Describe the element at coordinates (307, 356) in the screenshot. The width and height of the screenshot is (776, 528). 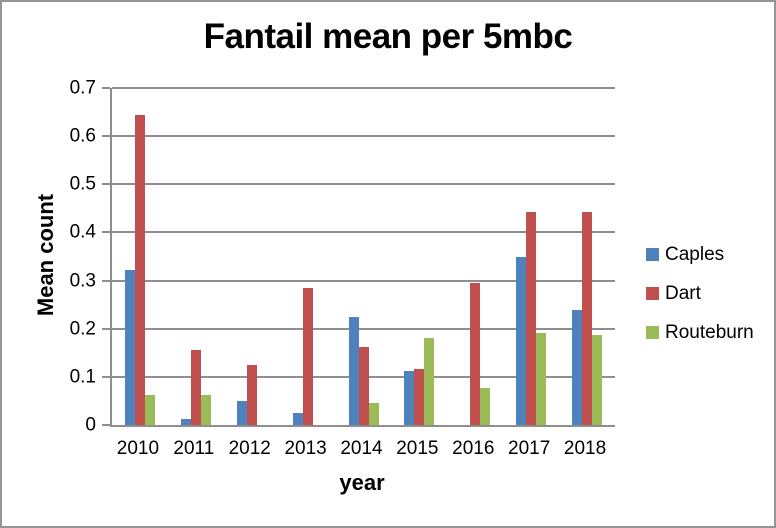
I see `bar-2013-dart` at that location.